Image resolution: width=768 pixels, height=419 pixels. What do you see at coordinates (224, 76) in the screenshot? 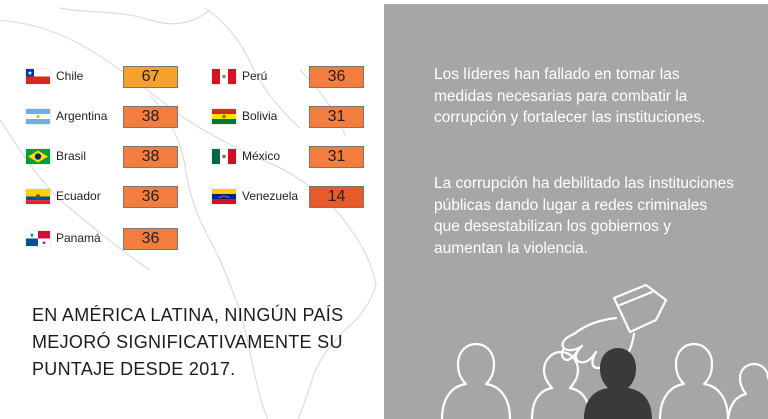
I see `peru-flag-icon` at bounding box center [224, 76].